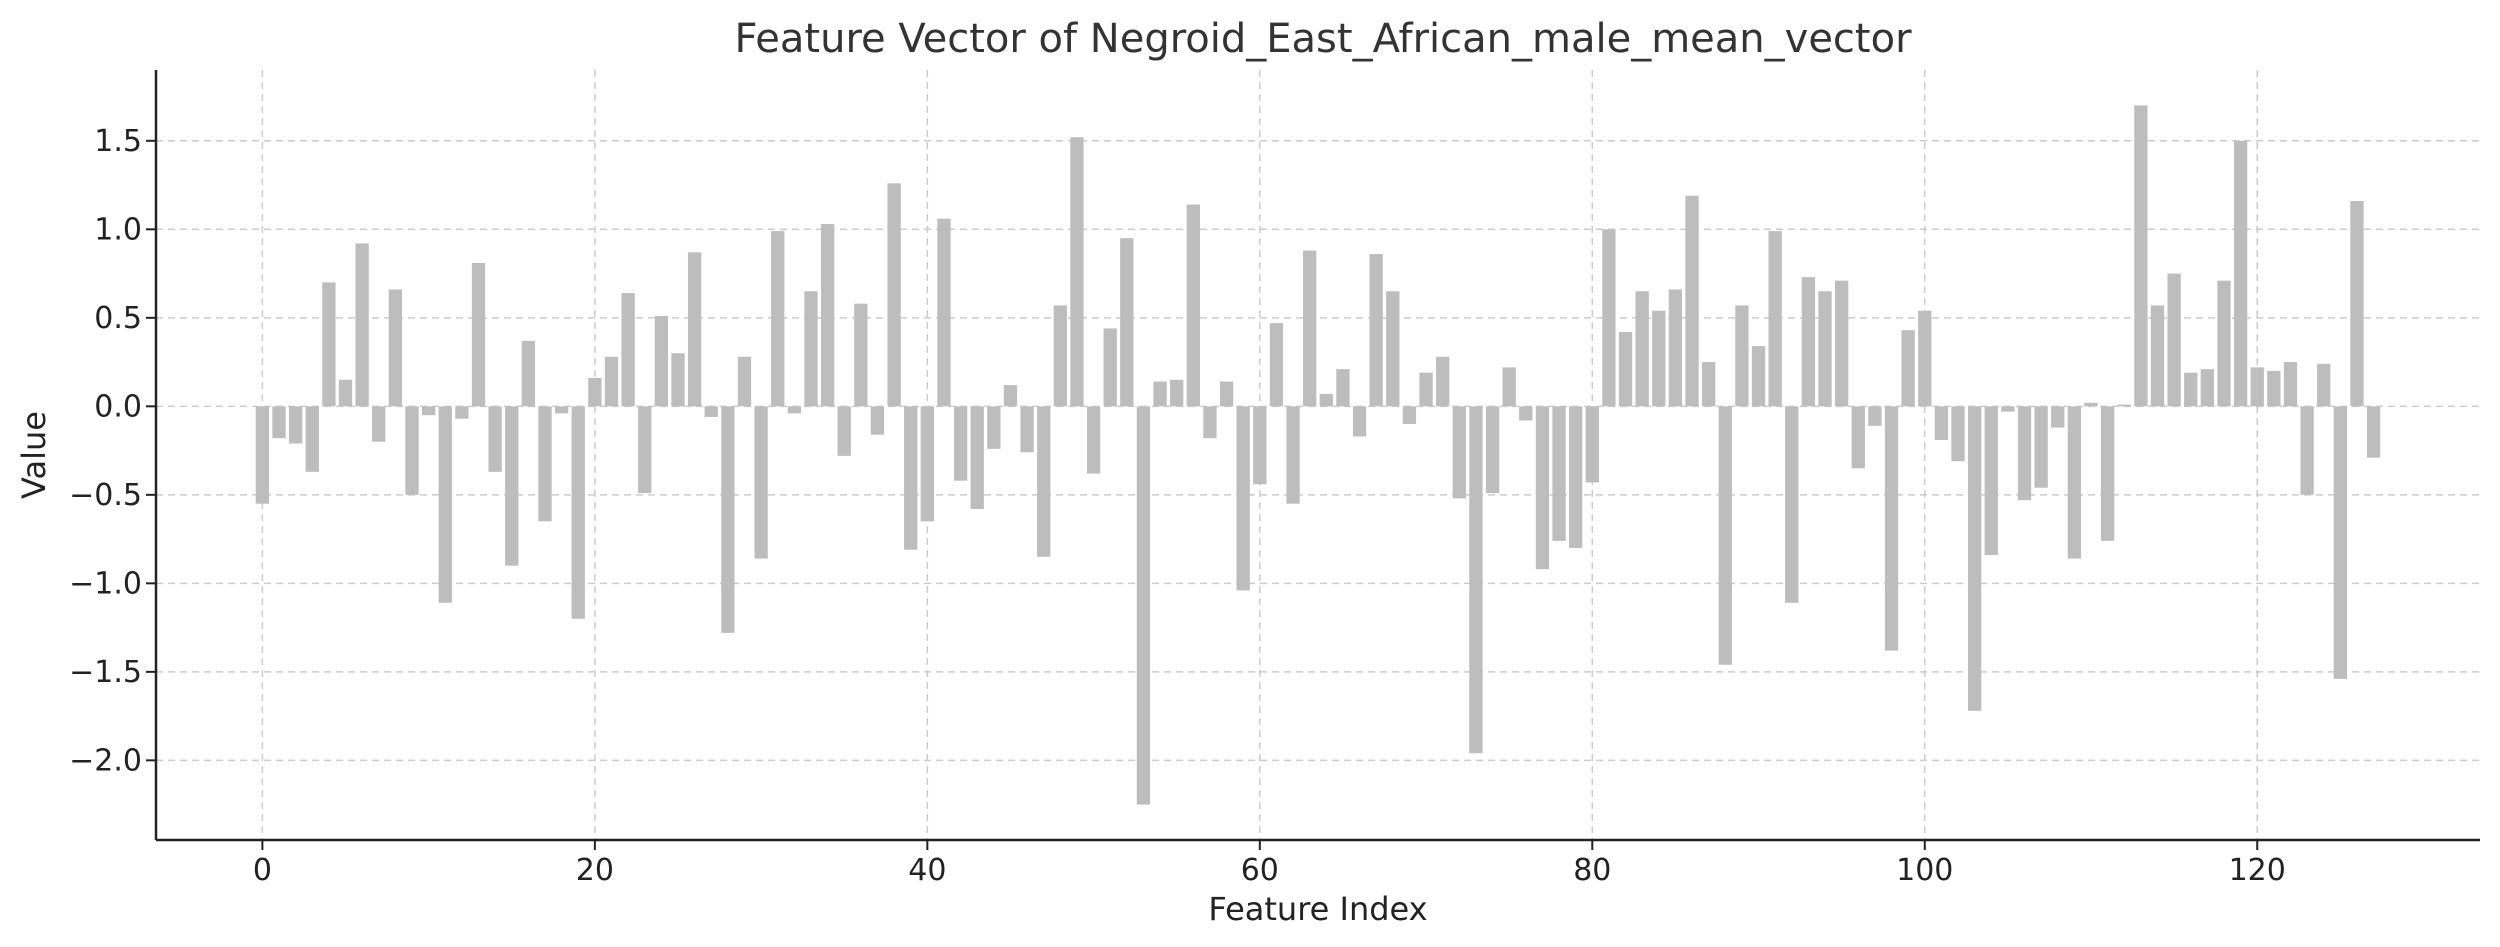 The height and width of the screenshot is (947, 2500). I want to click on y-tick-label: −1.5, so click(105, 672).